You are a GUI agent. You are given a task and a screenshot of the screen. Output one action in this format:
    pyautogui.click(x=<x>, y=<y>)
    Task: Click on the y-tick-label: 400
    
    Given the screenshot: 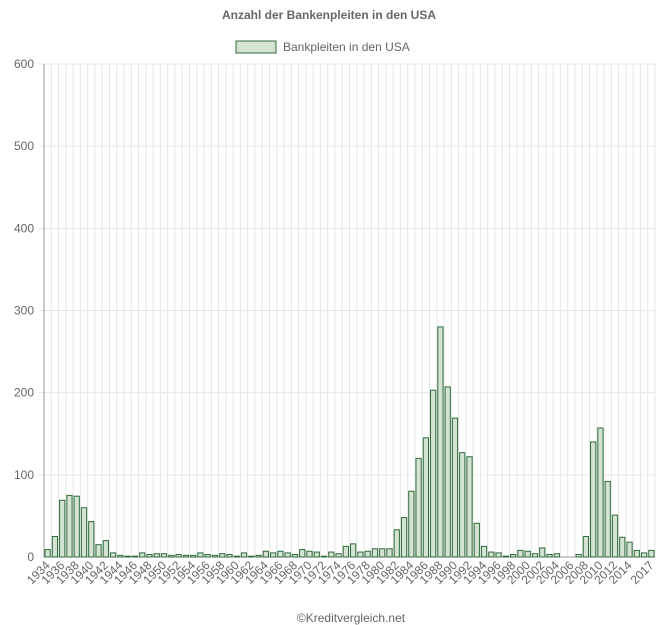 What is the action you would take?
    pyautogui.click(x=24, y=228)
    